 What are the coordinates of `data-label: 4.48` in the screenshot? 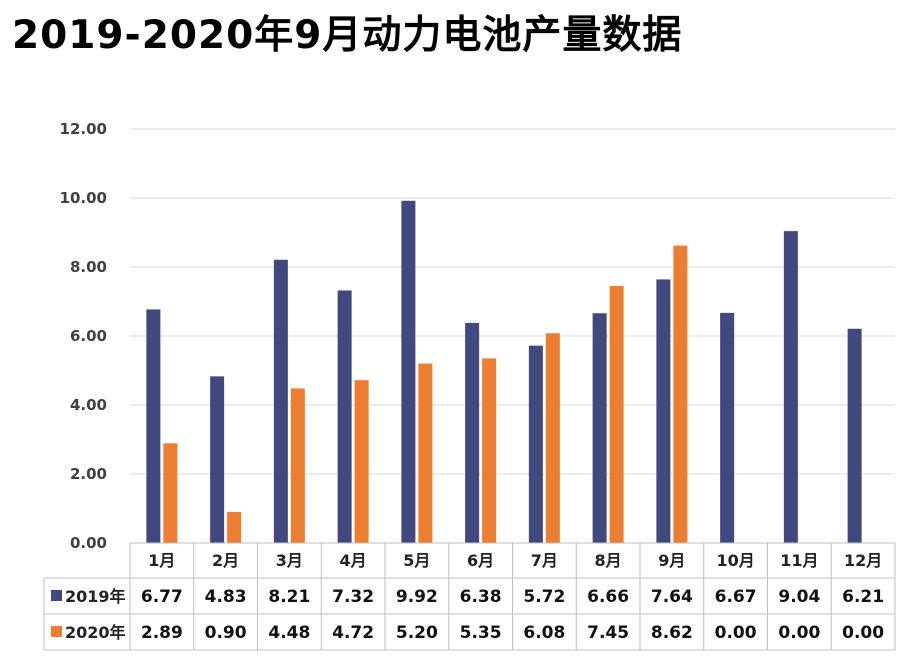 It's located at (289, 633).